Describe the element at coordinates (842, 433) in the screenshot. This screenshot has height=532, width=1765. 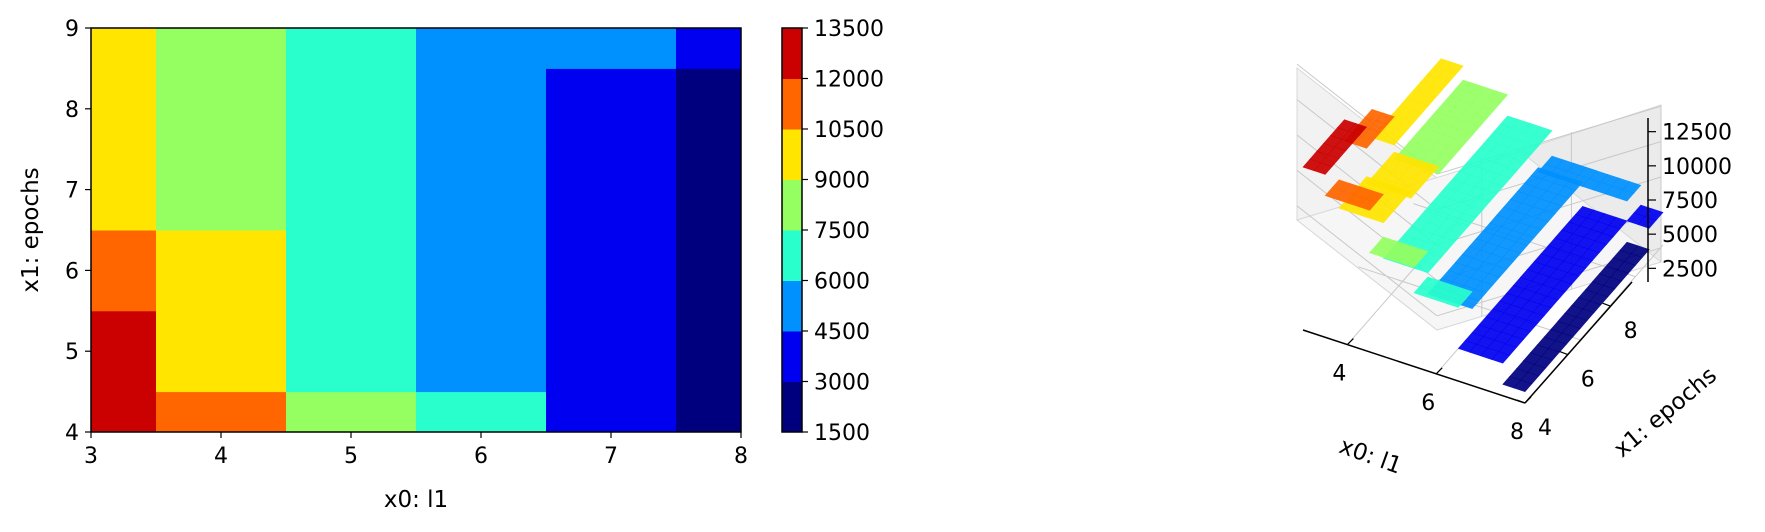
I see `colorbar-tick-label: 1500` at that location.